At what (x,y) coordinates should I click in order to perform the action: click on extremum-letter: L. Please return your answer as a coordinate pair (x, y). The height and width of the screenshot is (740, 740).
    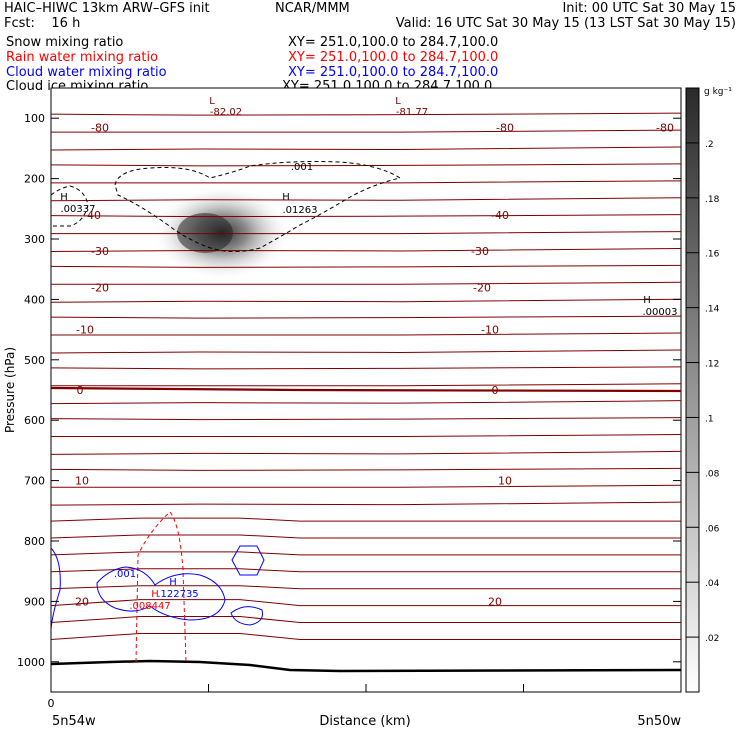
    Looking at the image, I should click on (212, 101).